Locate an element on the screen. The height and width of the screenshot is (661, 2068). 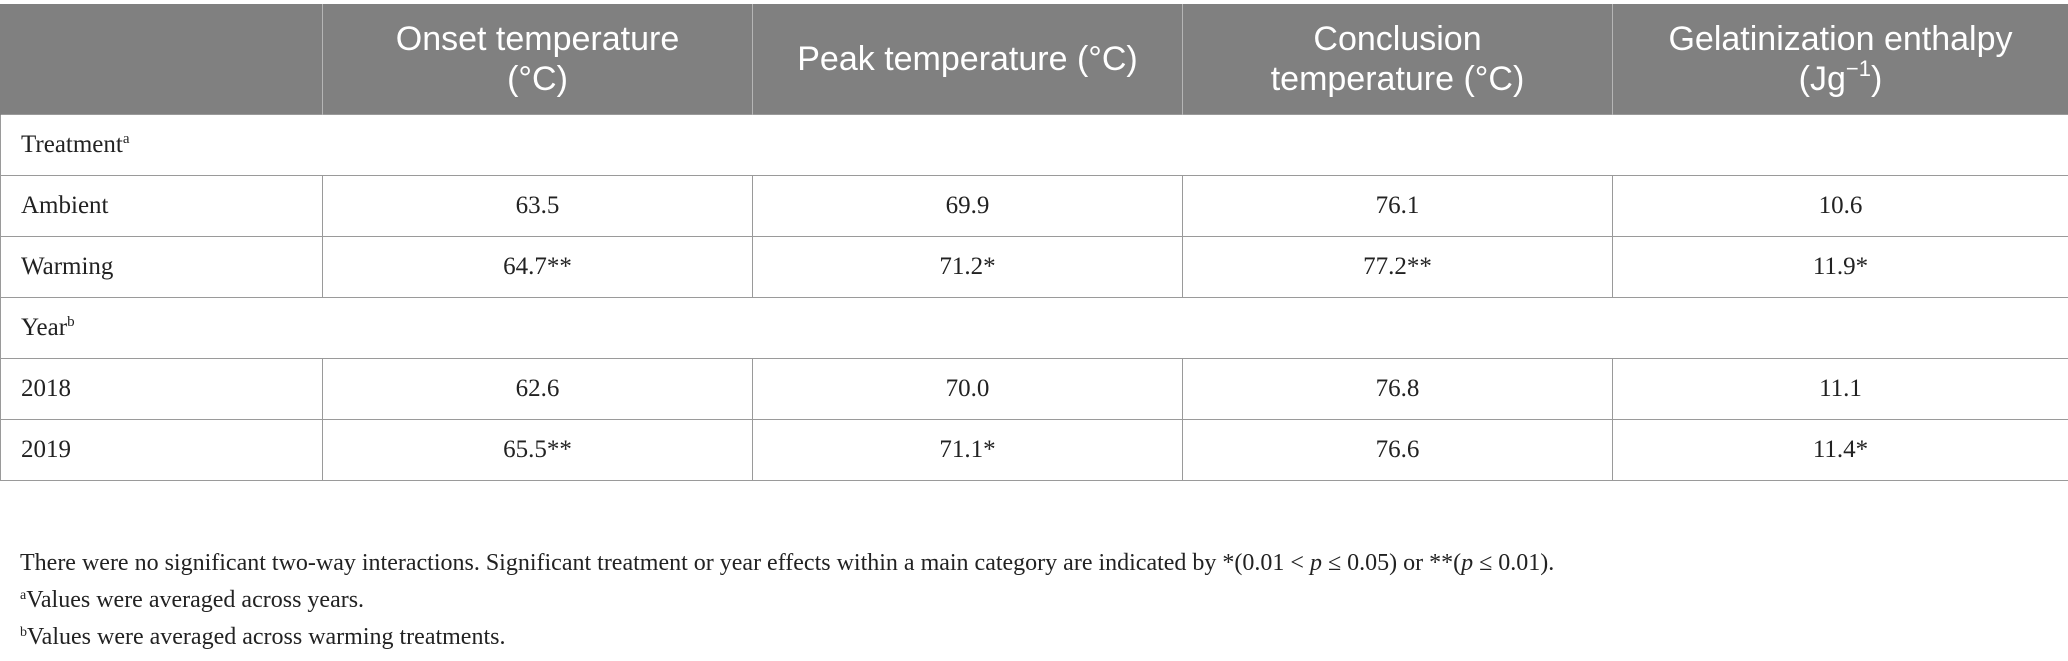
cell-conclusion: 76.6 is located at coordinates (1397, 449).